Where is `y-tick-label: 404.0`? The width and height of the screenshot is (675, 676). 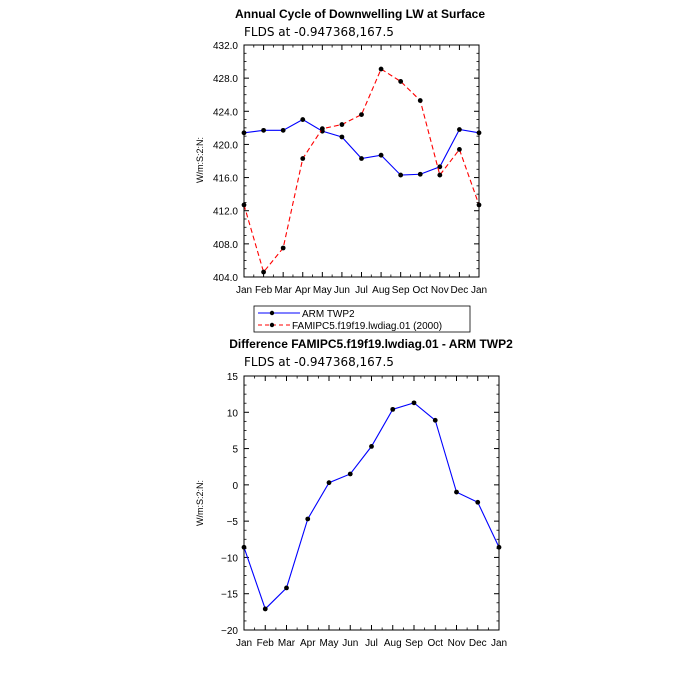 y-tick-label: 404.0 is located at coordinates (225, 278).